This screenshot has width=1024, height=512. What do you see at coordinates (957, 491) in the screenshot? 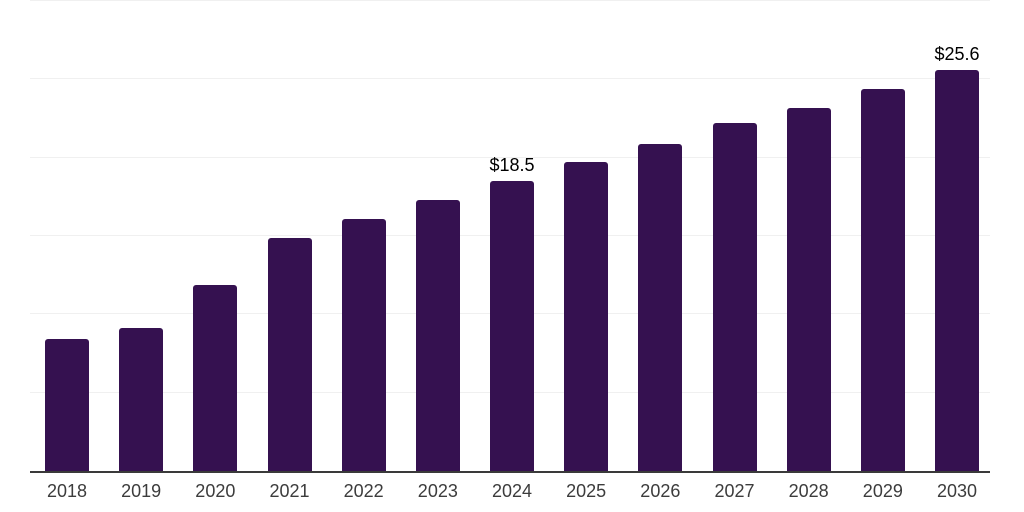
I see `x-tick-label-2030: 2030` at bounding box center [957, 491].